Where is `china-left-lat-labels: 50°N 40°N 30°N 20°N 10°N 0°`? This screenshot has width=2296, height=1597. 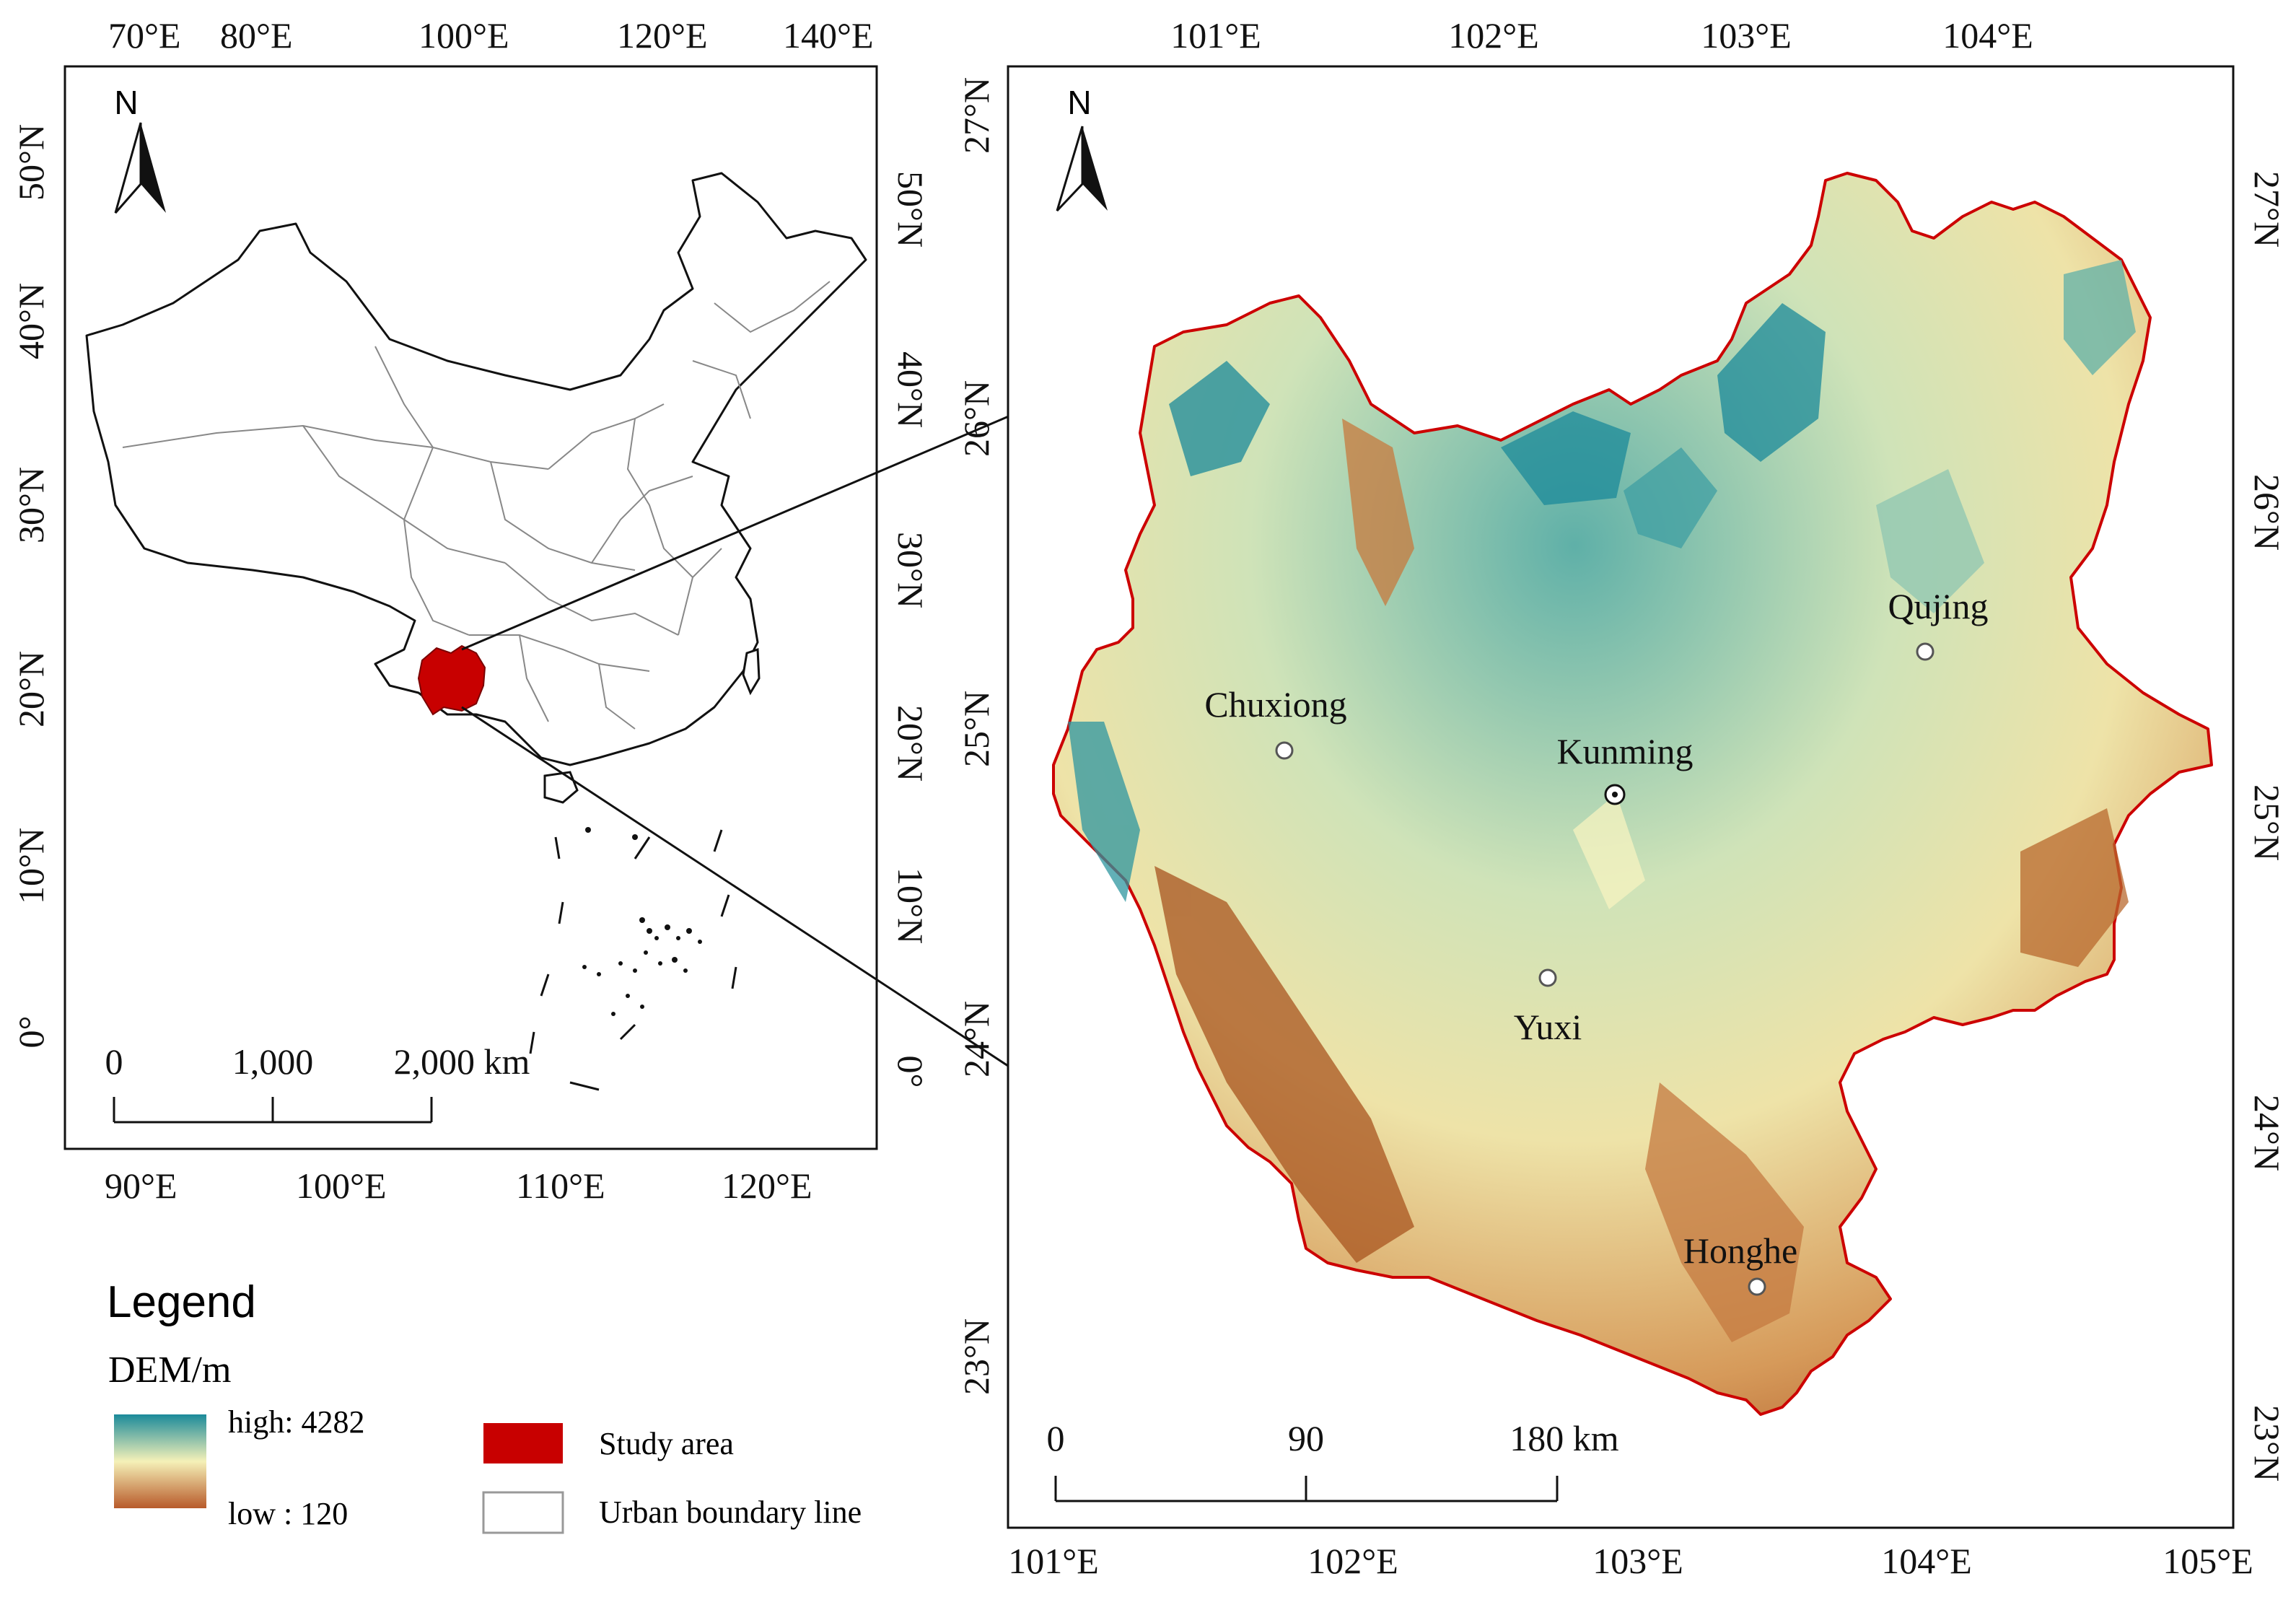 china-left-lat-labels: 50°N 40°N 30°N 20°N 10°N 0° is located at coordinates (31, 586).